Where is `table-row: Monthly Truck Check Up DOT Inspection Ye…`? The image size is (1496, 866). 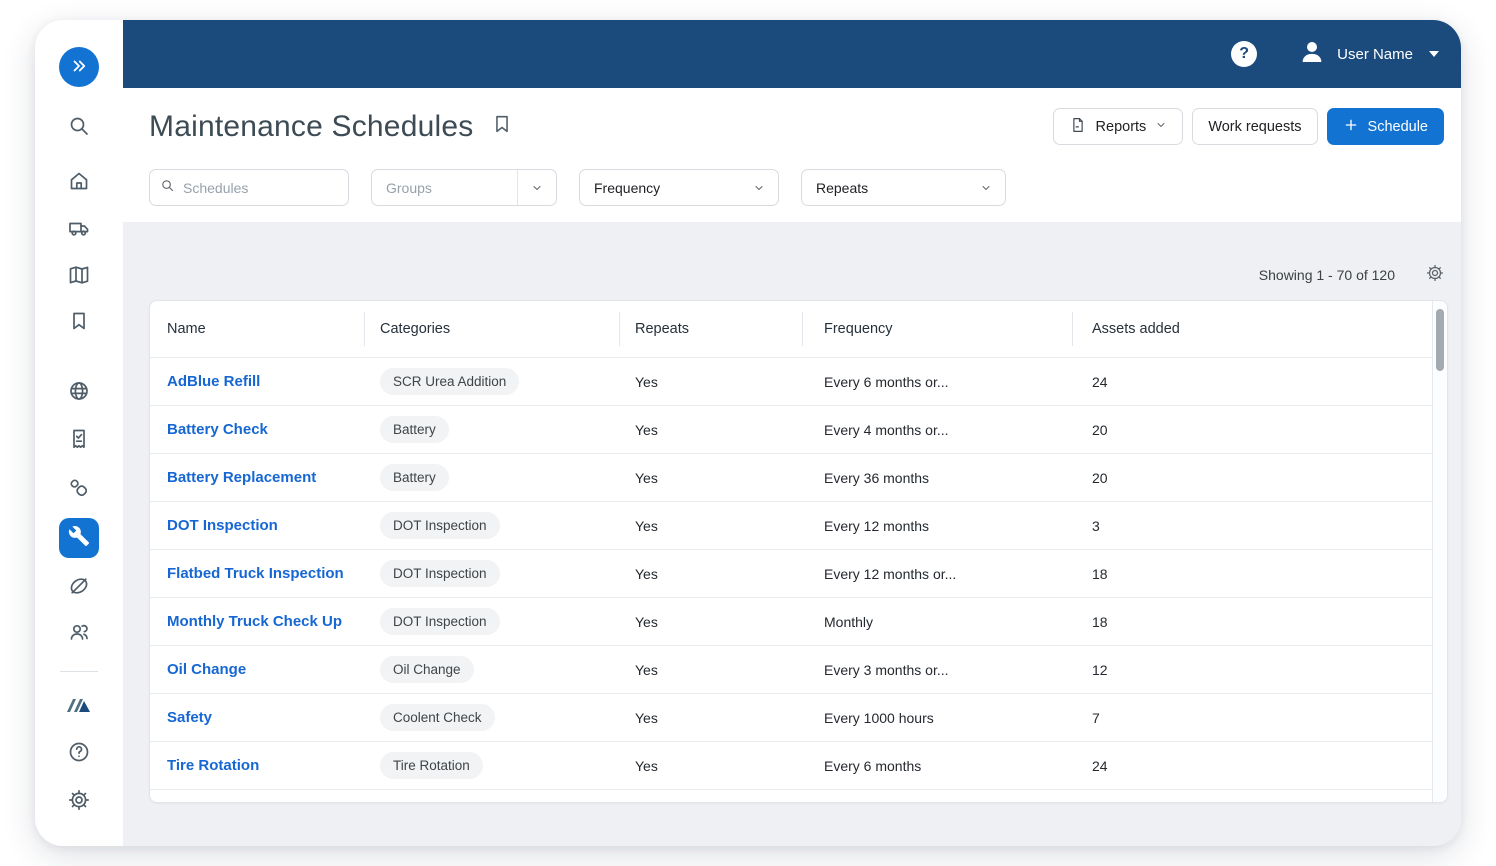
table-row: Monthly Truck Check Up DOT Inspection Ye… is located at coordinates (791, 621).